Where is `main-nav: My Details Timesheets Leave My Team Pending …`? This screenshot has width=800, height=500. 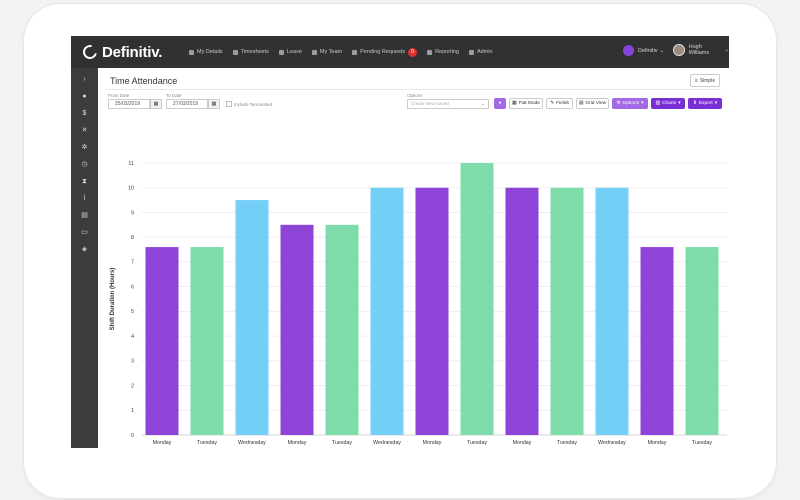
main-nav: My Details Timesheets Leave My Team Pending … is located at coordinates (346, 52).